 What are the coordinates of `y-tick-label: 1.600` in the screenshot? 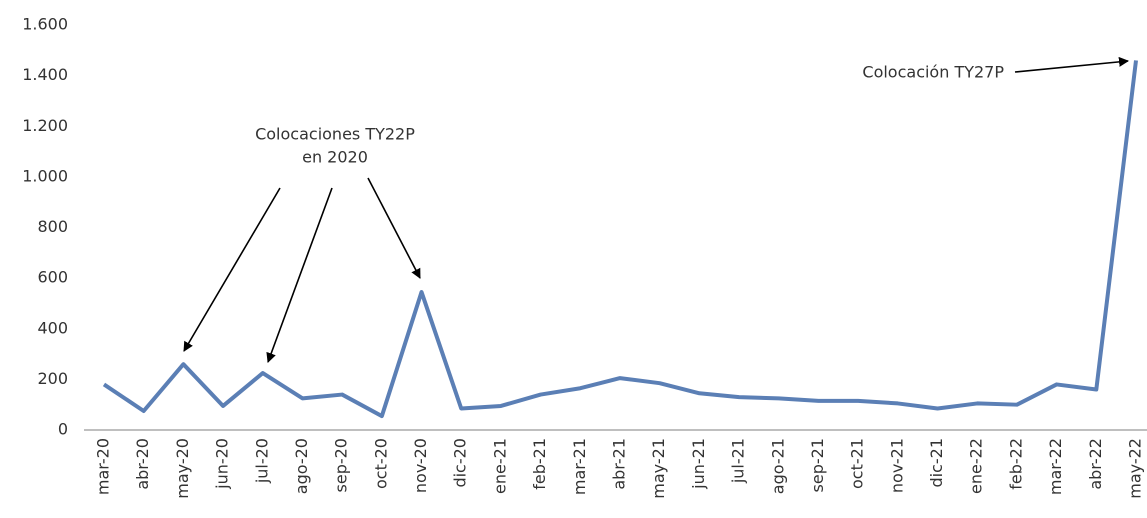 It's located at (45, 24).